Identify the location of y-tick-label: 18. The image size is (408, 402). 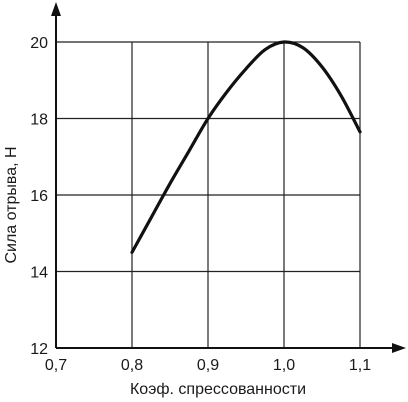
(39, 120).